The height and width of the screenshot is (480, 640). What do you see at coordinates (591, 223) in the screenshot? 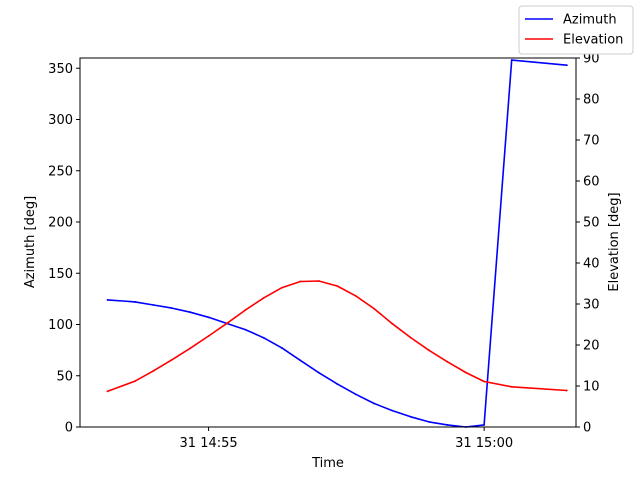
I see `right-axis-tick-label: 50` at bounding box center [591, 223].